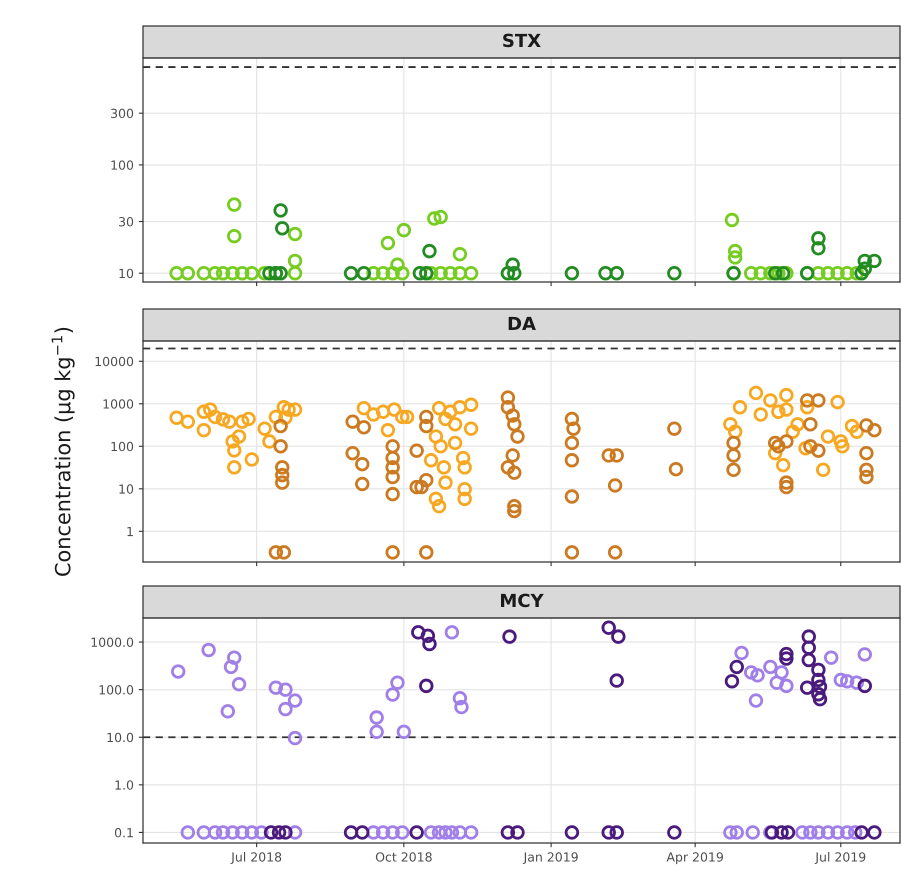  Describe the element at coordinates (522, 601) in the screenshot. I see `chart-title: MCY` at that location.